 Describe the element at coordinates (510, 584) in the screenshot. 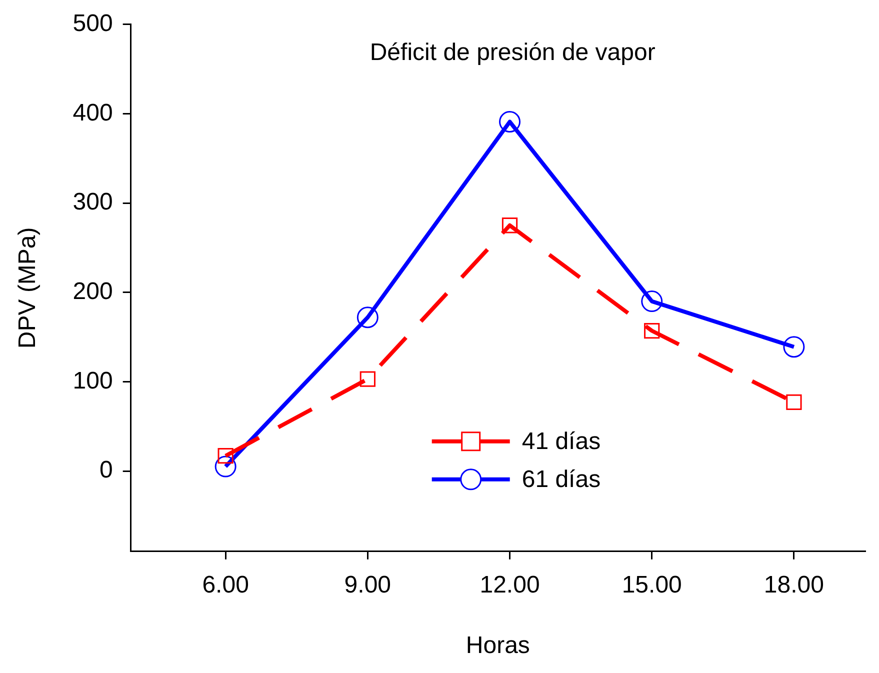

I see `x-tick-label: 12.00` at that location.